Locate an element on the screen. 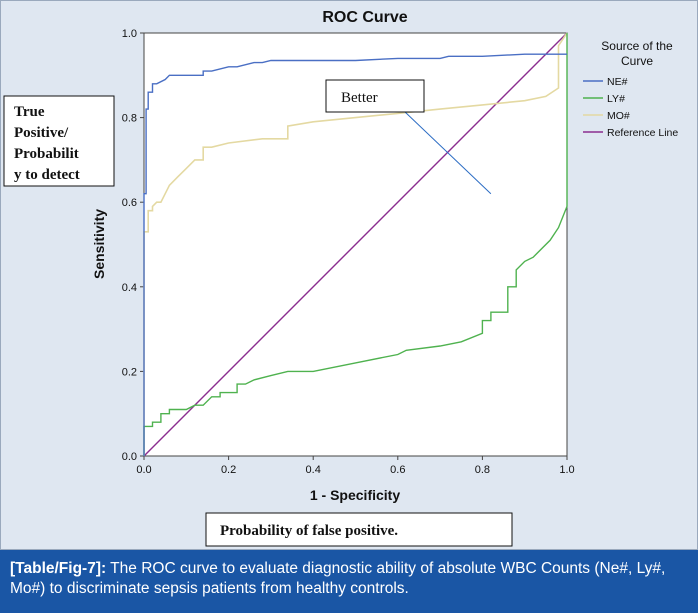 The image size is (698, 613). false-positive-note: Probability of false positive. is located at coordinates (309, 531).